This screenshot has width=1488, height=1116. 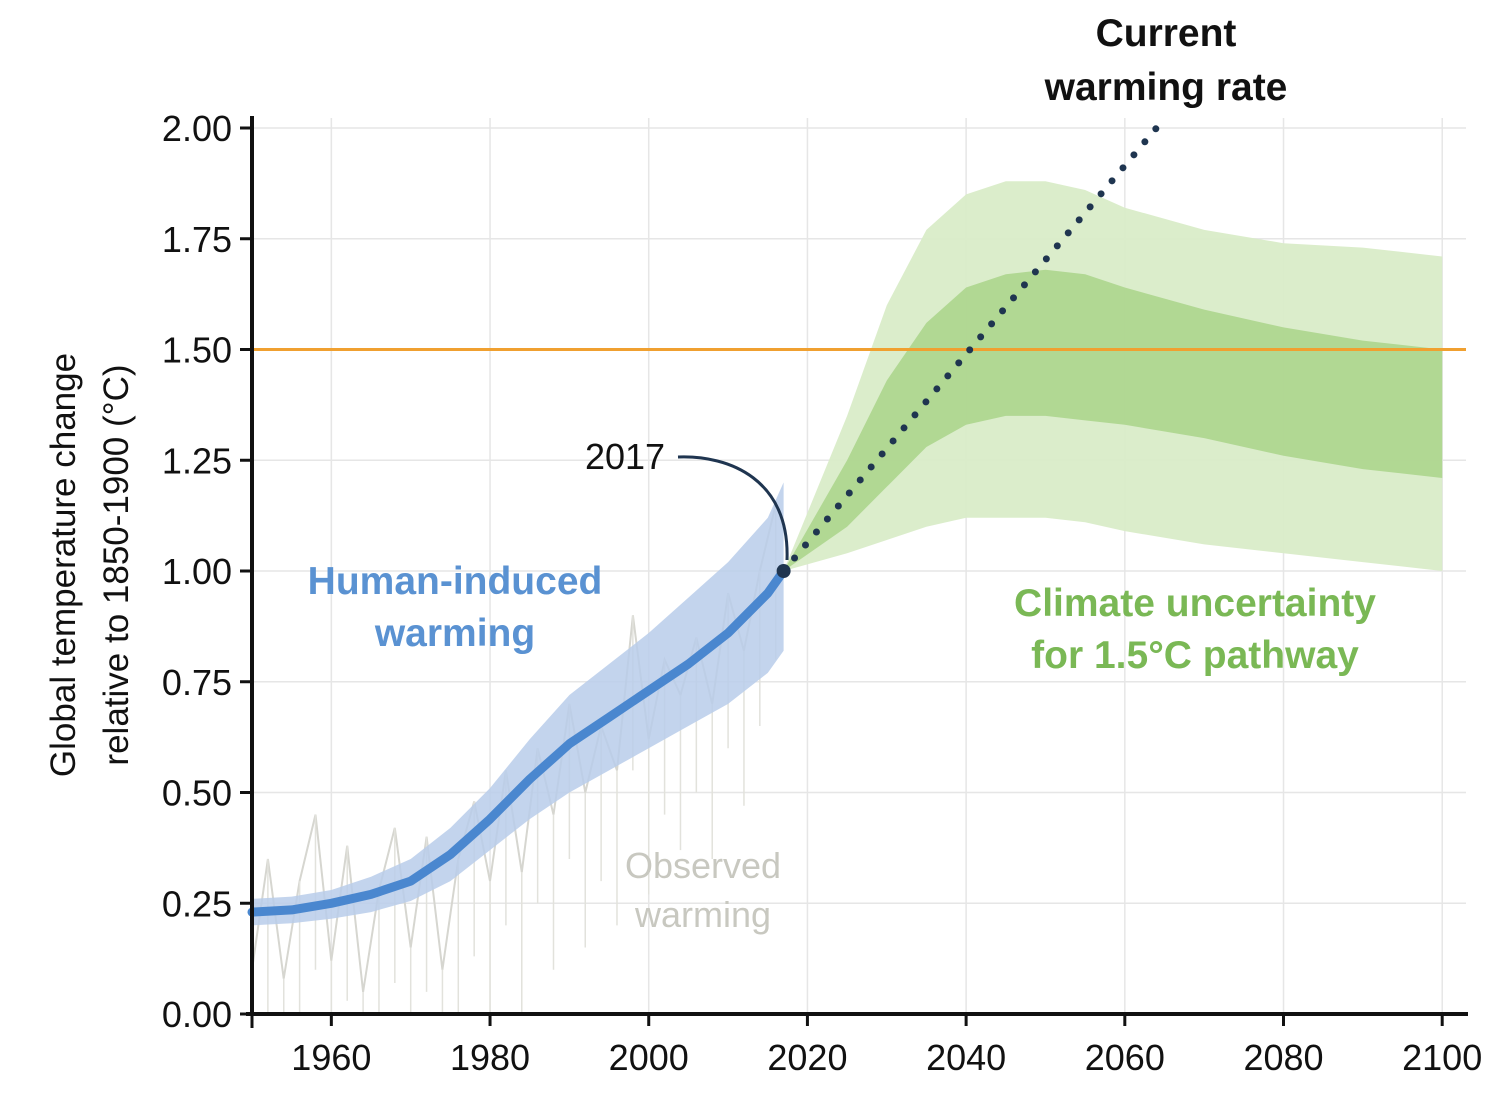 I want to click on y-tick-label: 0.75, so click(x=197, y=682).